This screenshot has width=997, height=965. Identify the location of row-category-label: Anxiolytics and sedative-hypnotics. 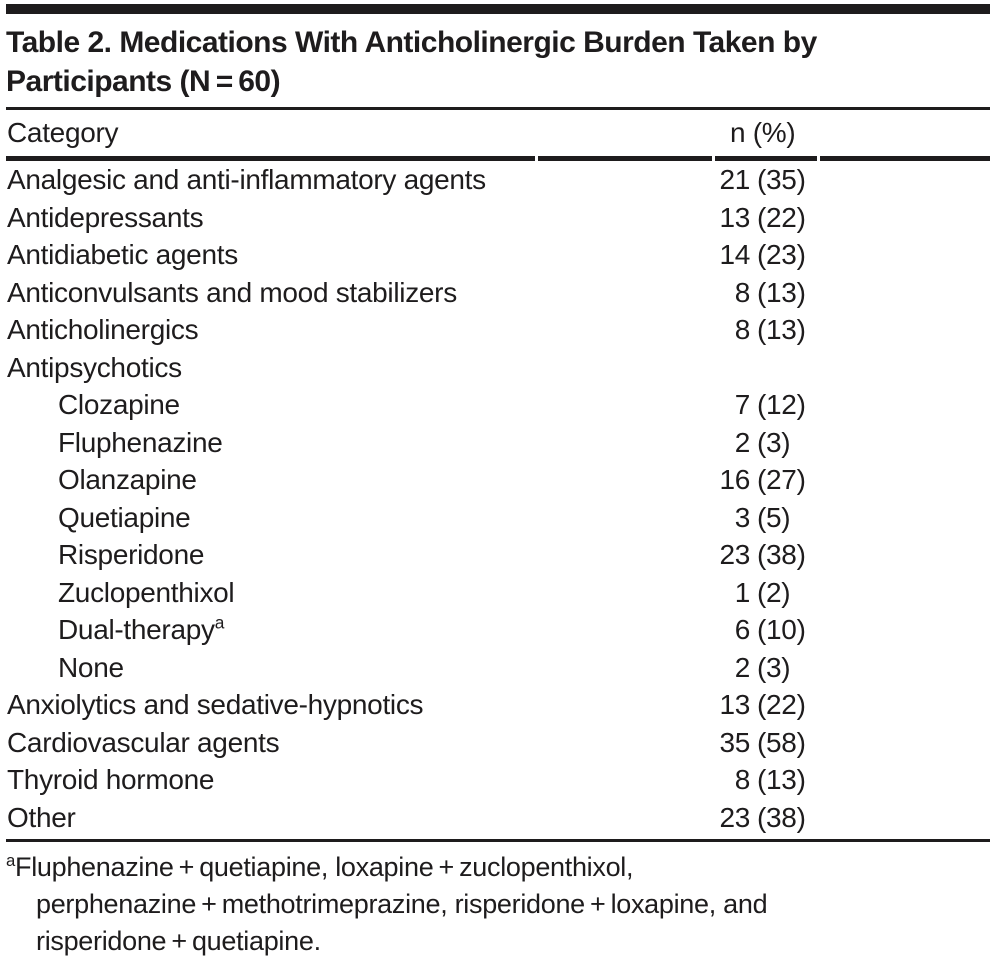
(323, 705).